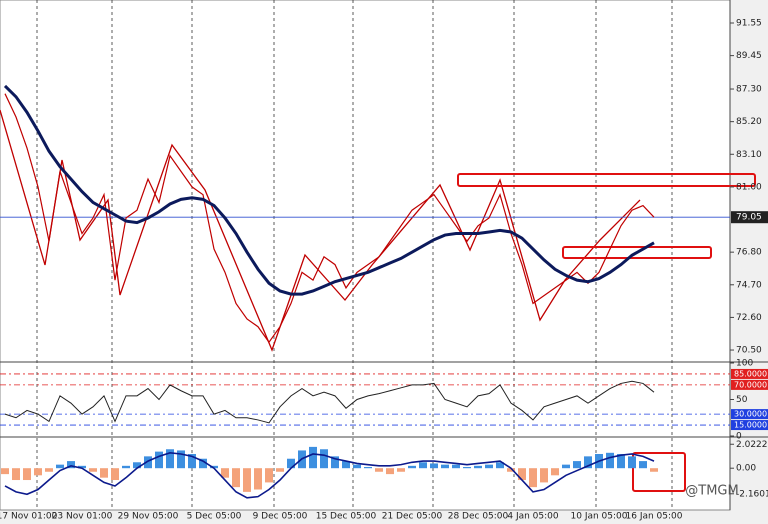  What do you see at coordinates (749, 122) in the screenshot?
I see `y-tick-label: 85.20` at bounding box center [749, 122].